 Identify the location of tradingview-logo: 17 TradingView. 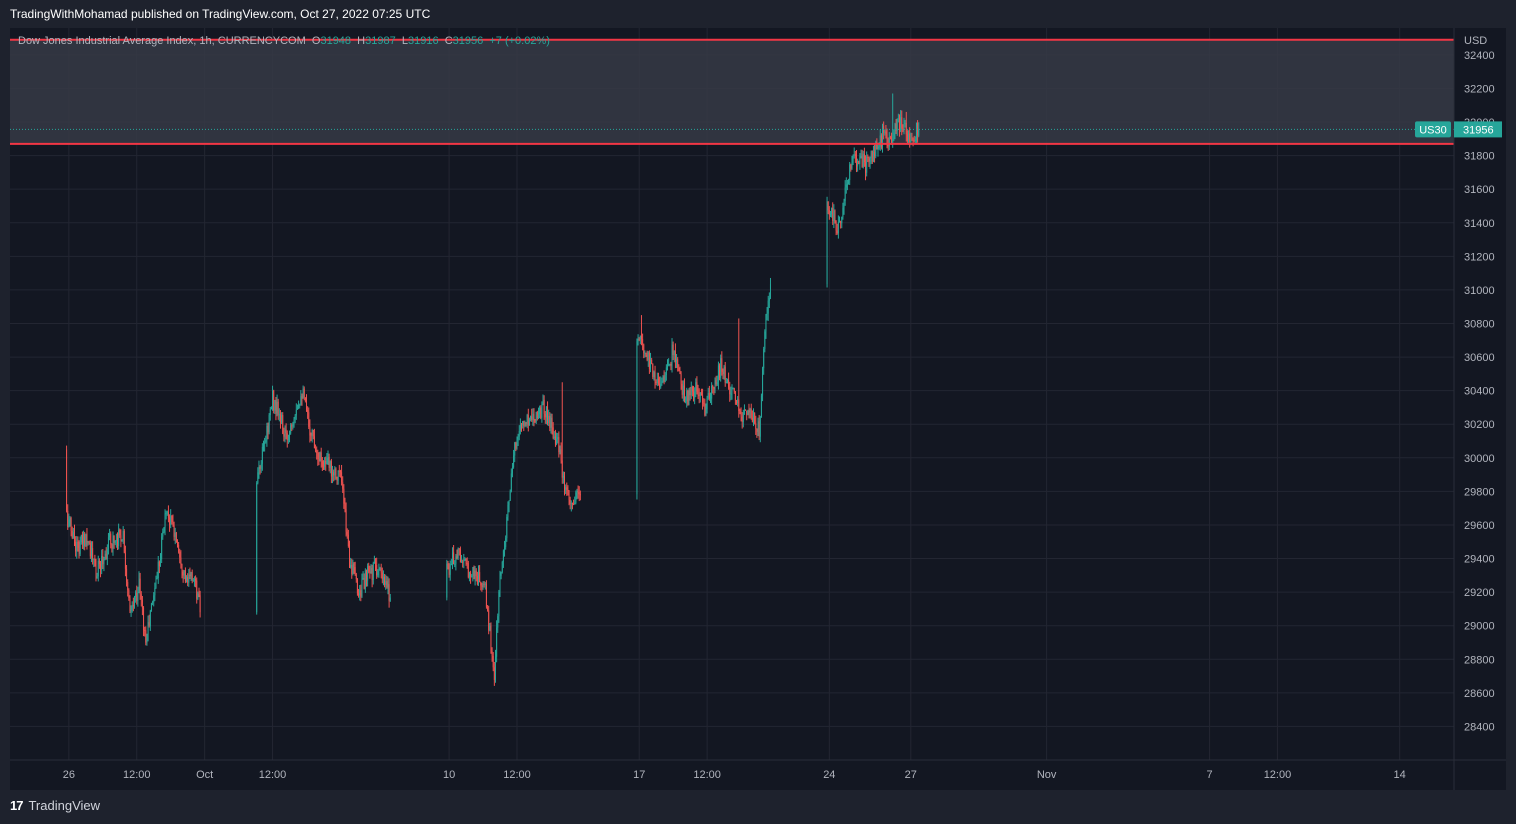
(55, 805).